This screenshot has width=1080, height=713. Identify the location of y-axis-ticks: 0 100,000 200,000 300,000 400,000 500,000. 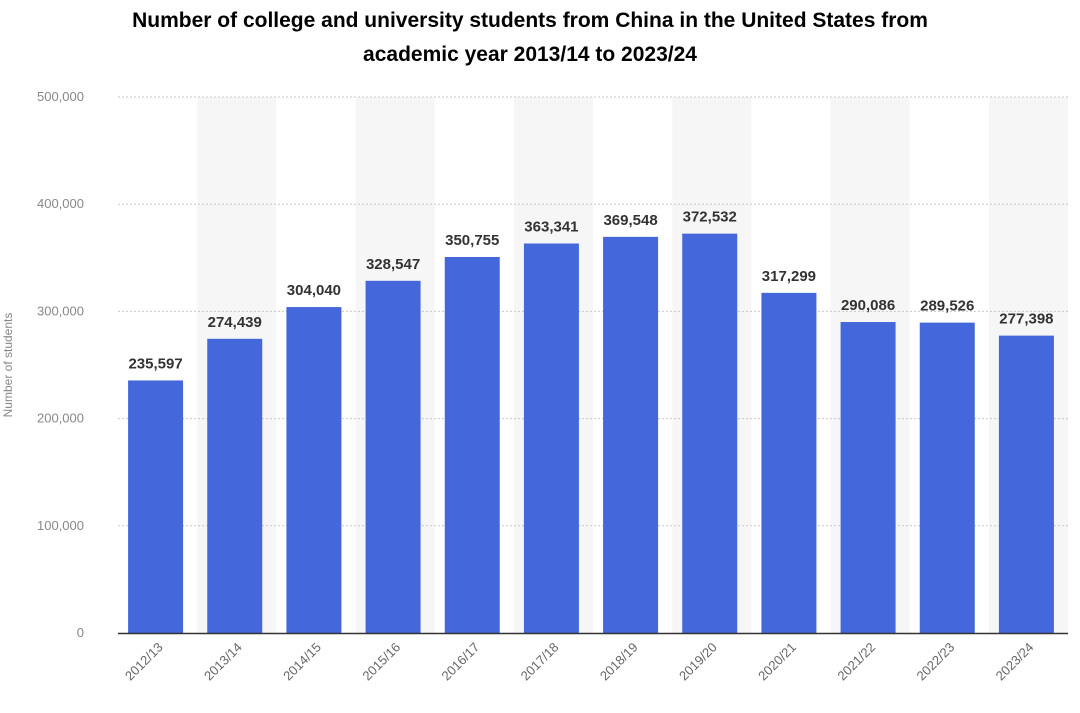
(60, 364).